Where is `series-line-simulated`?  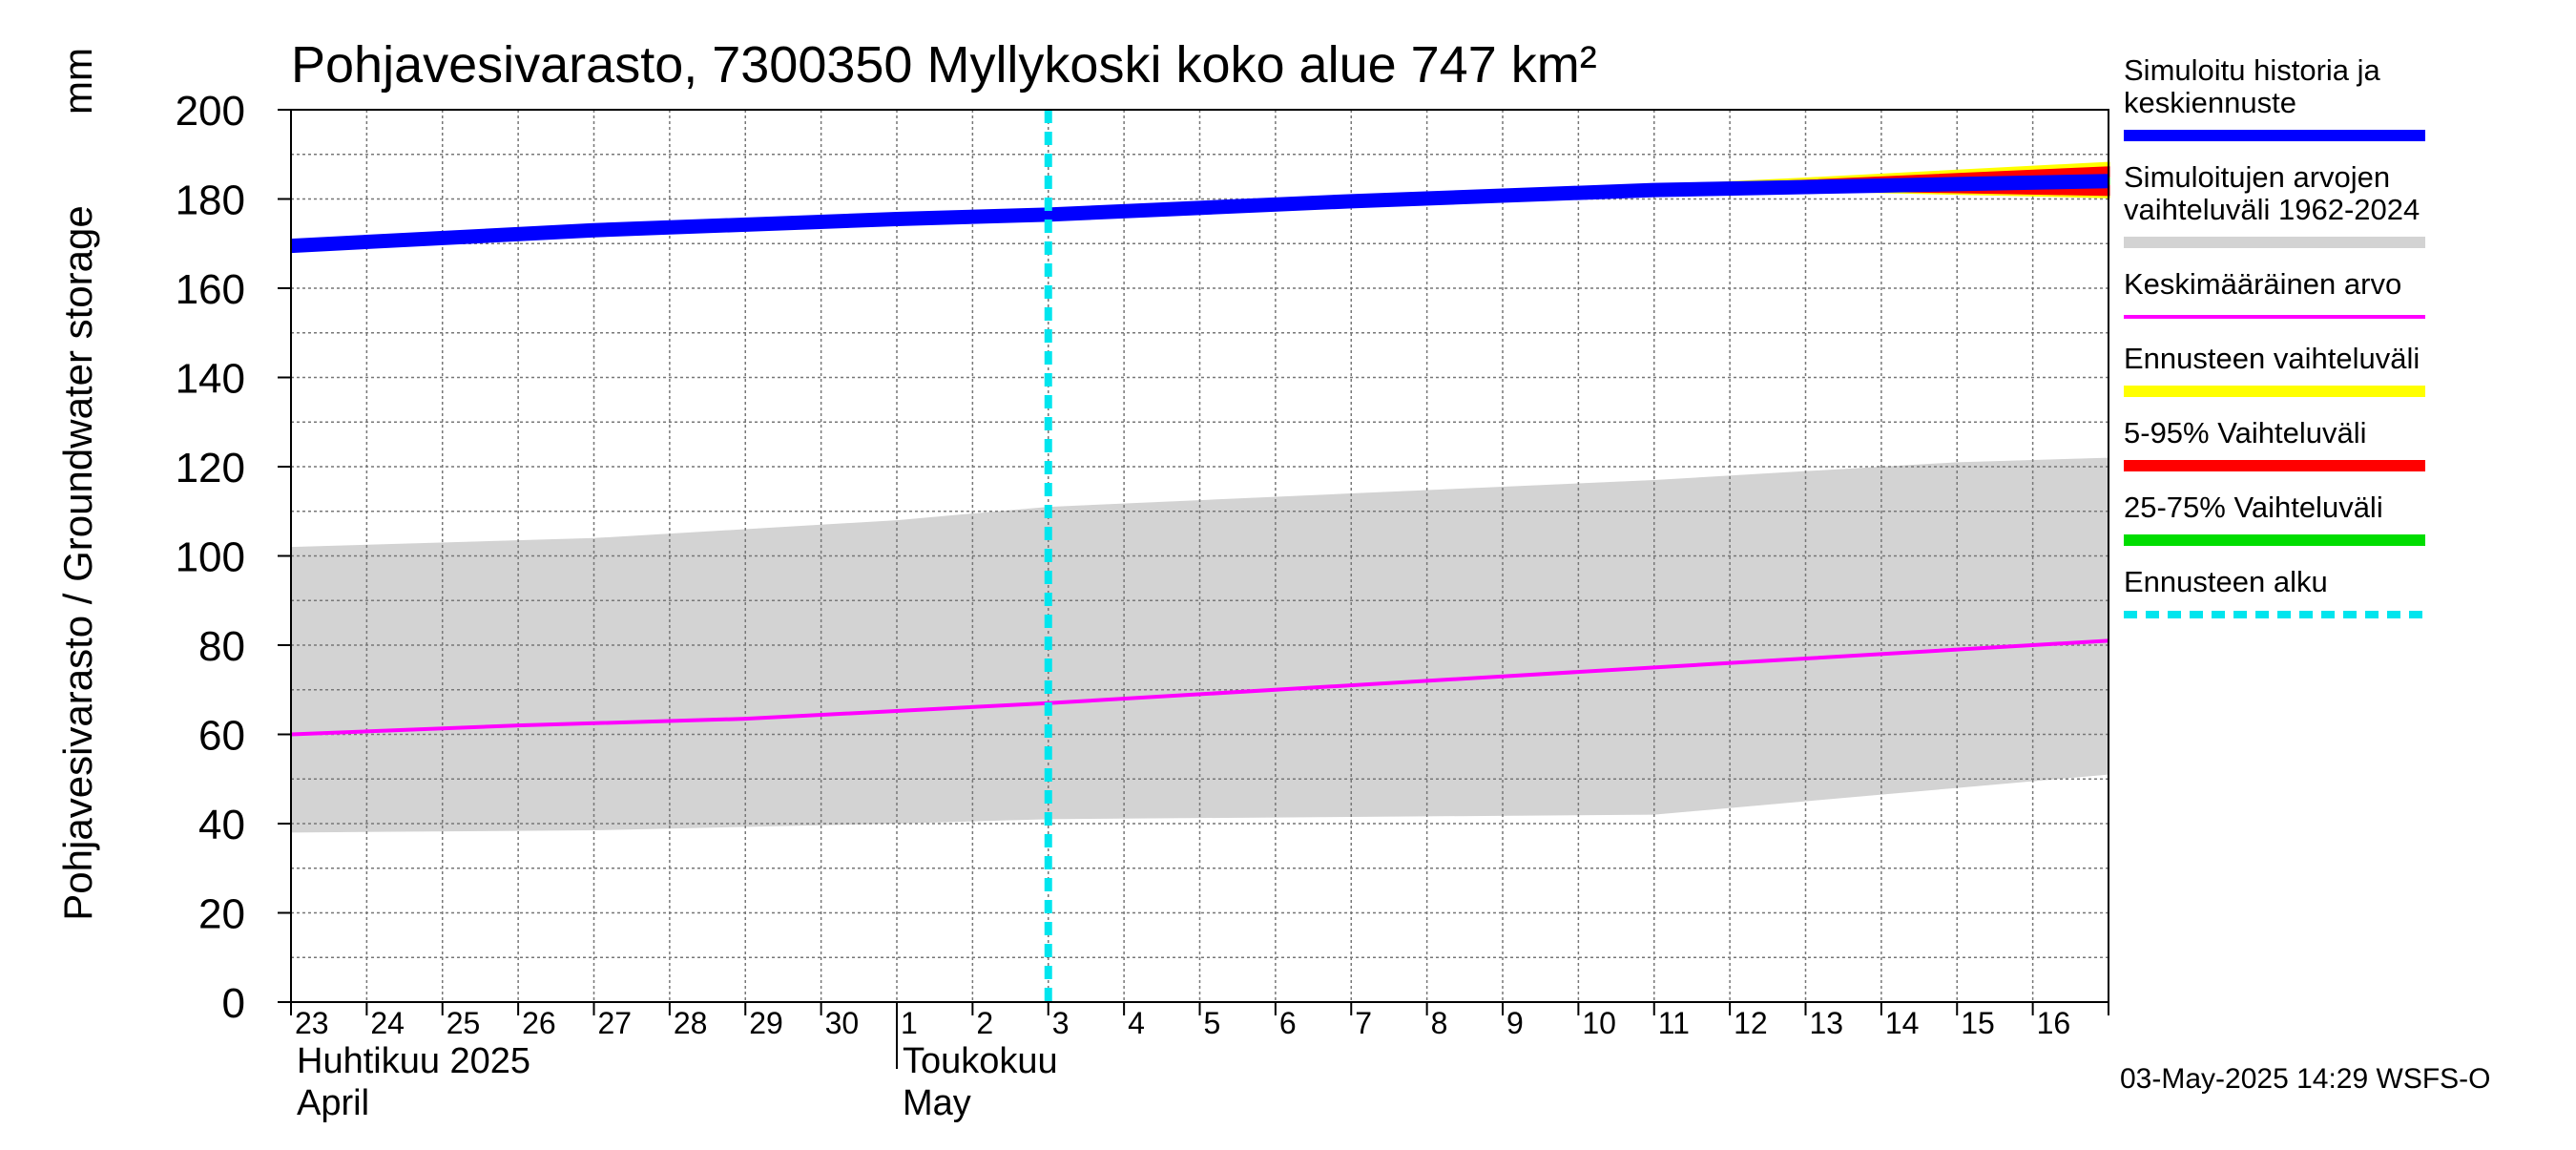 series-line-simulated is located at coordinates (1199, 214).